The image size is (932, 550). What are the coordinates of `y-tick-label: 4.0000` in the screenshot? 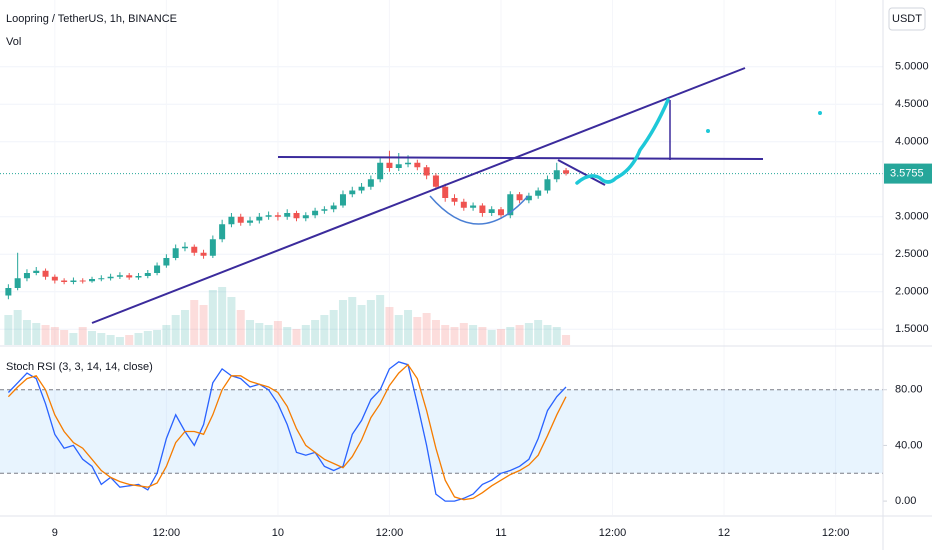 It's located at (912, 142).